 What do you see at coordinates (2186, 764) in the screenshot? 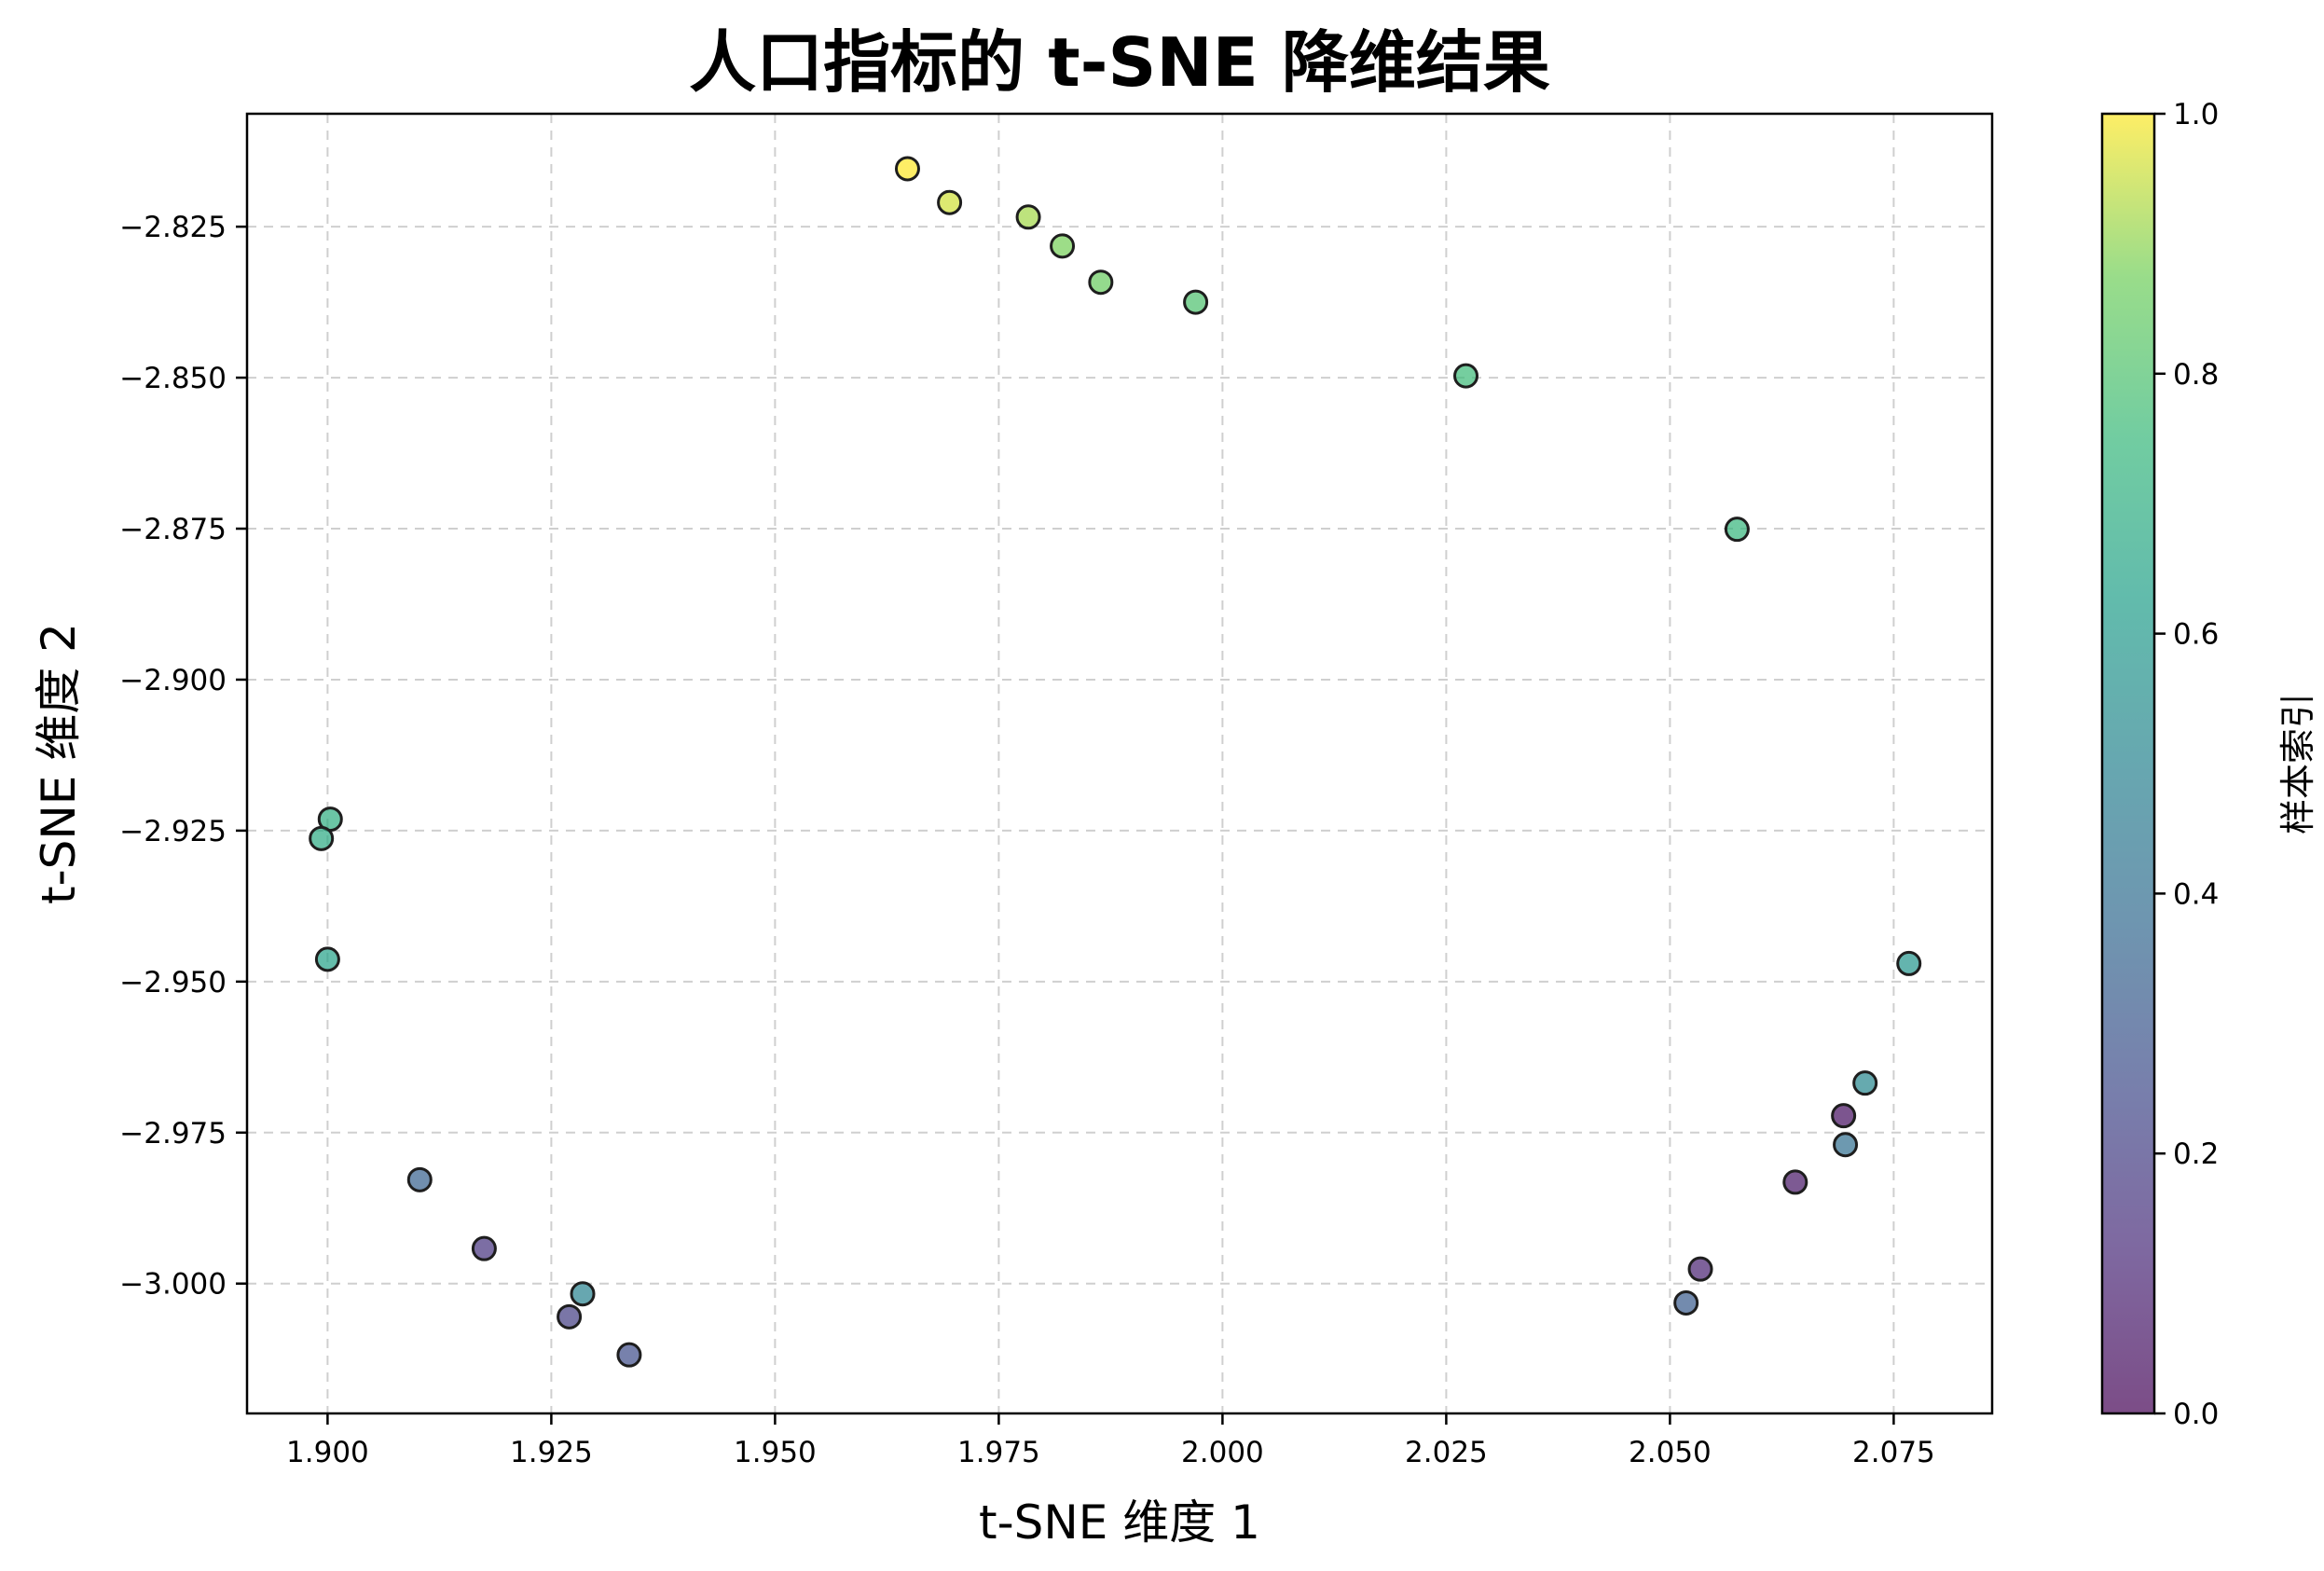
I see `colorbar-ticks: 0.0 0.2 0.4 0.6 0.8 1.0` at bounding box center [2186, 764].